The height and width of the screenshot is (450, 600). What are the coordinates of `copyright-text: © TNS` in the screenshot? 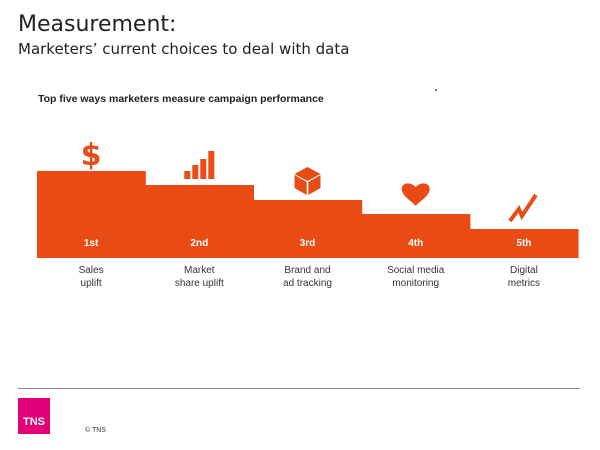 It's located at (95, 430).